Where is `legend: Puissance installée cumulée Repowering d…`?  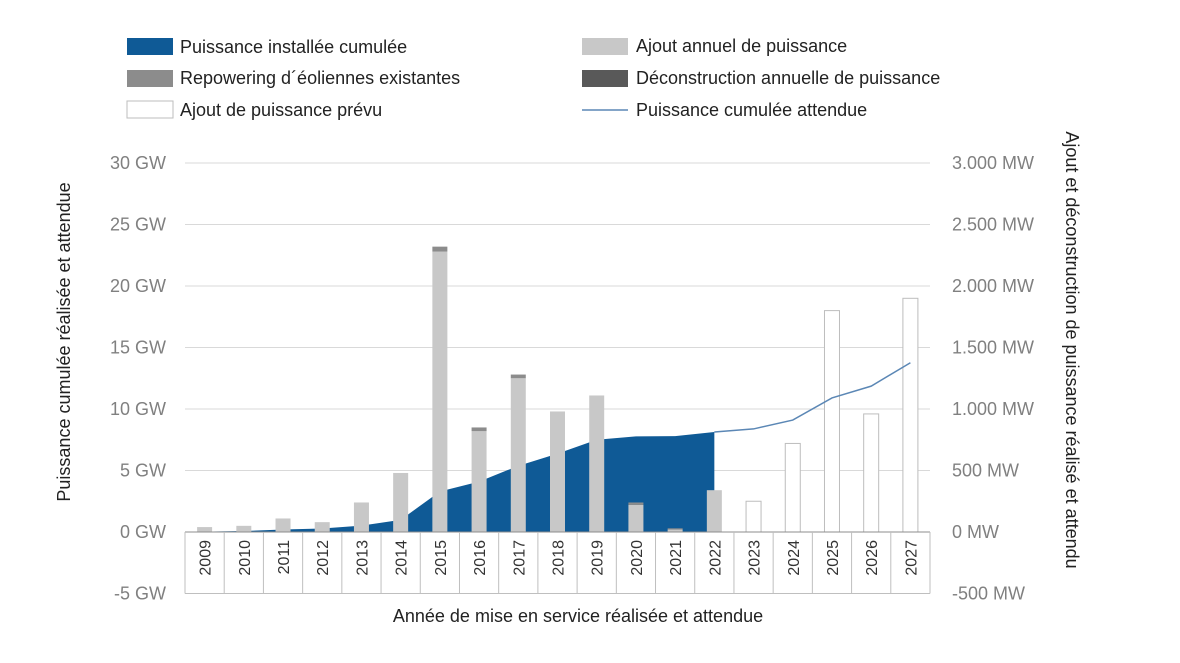 legend: Puissance installée cumulée Repowering d… is located at coordinates (533, 78).